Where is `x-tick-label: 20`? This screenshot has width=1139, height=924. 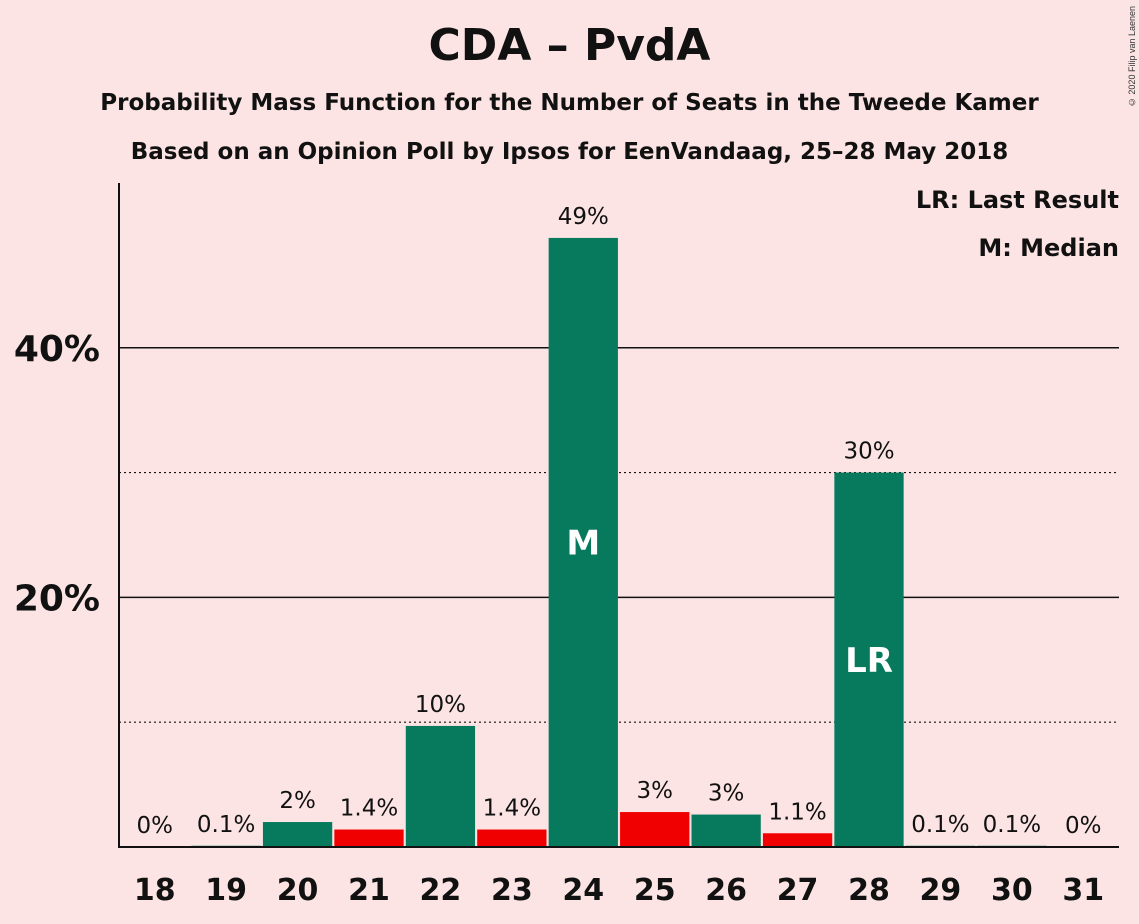 x-tick-label: 20 is located at coordinates (298, 890).